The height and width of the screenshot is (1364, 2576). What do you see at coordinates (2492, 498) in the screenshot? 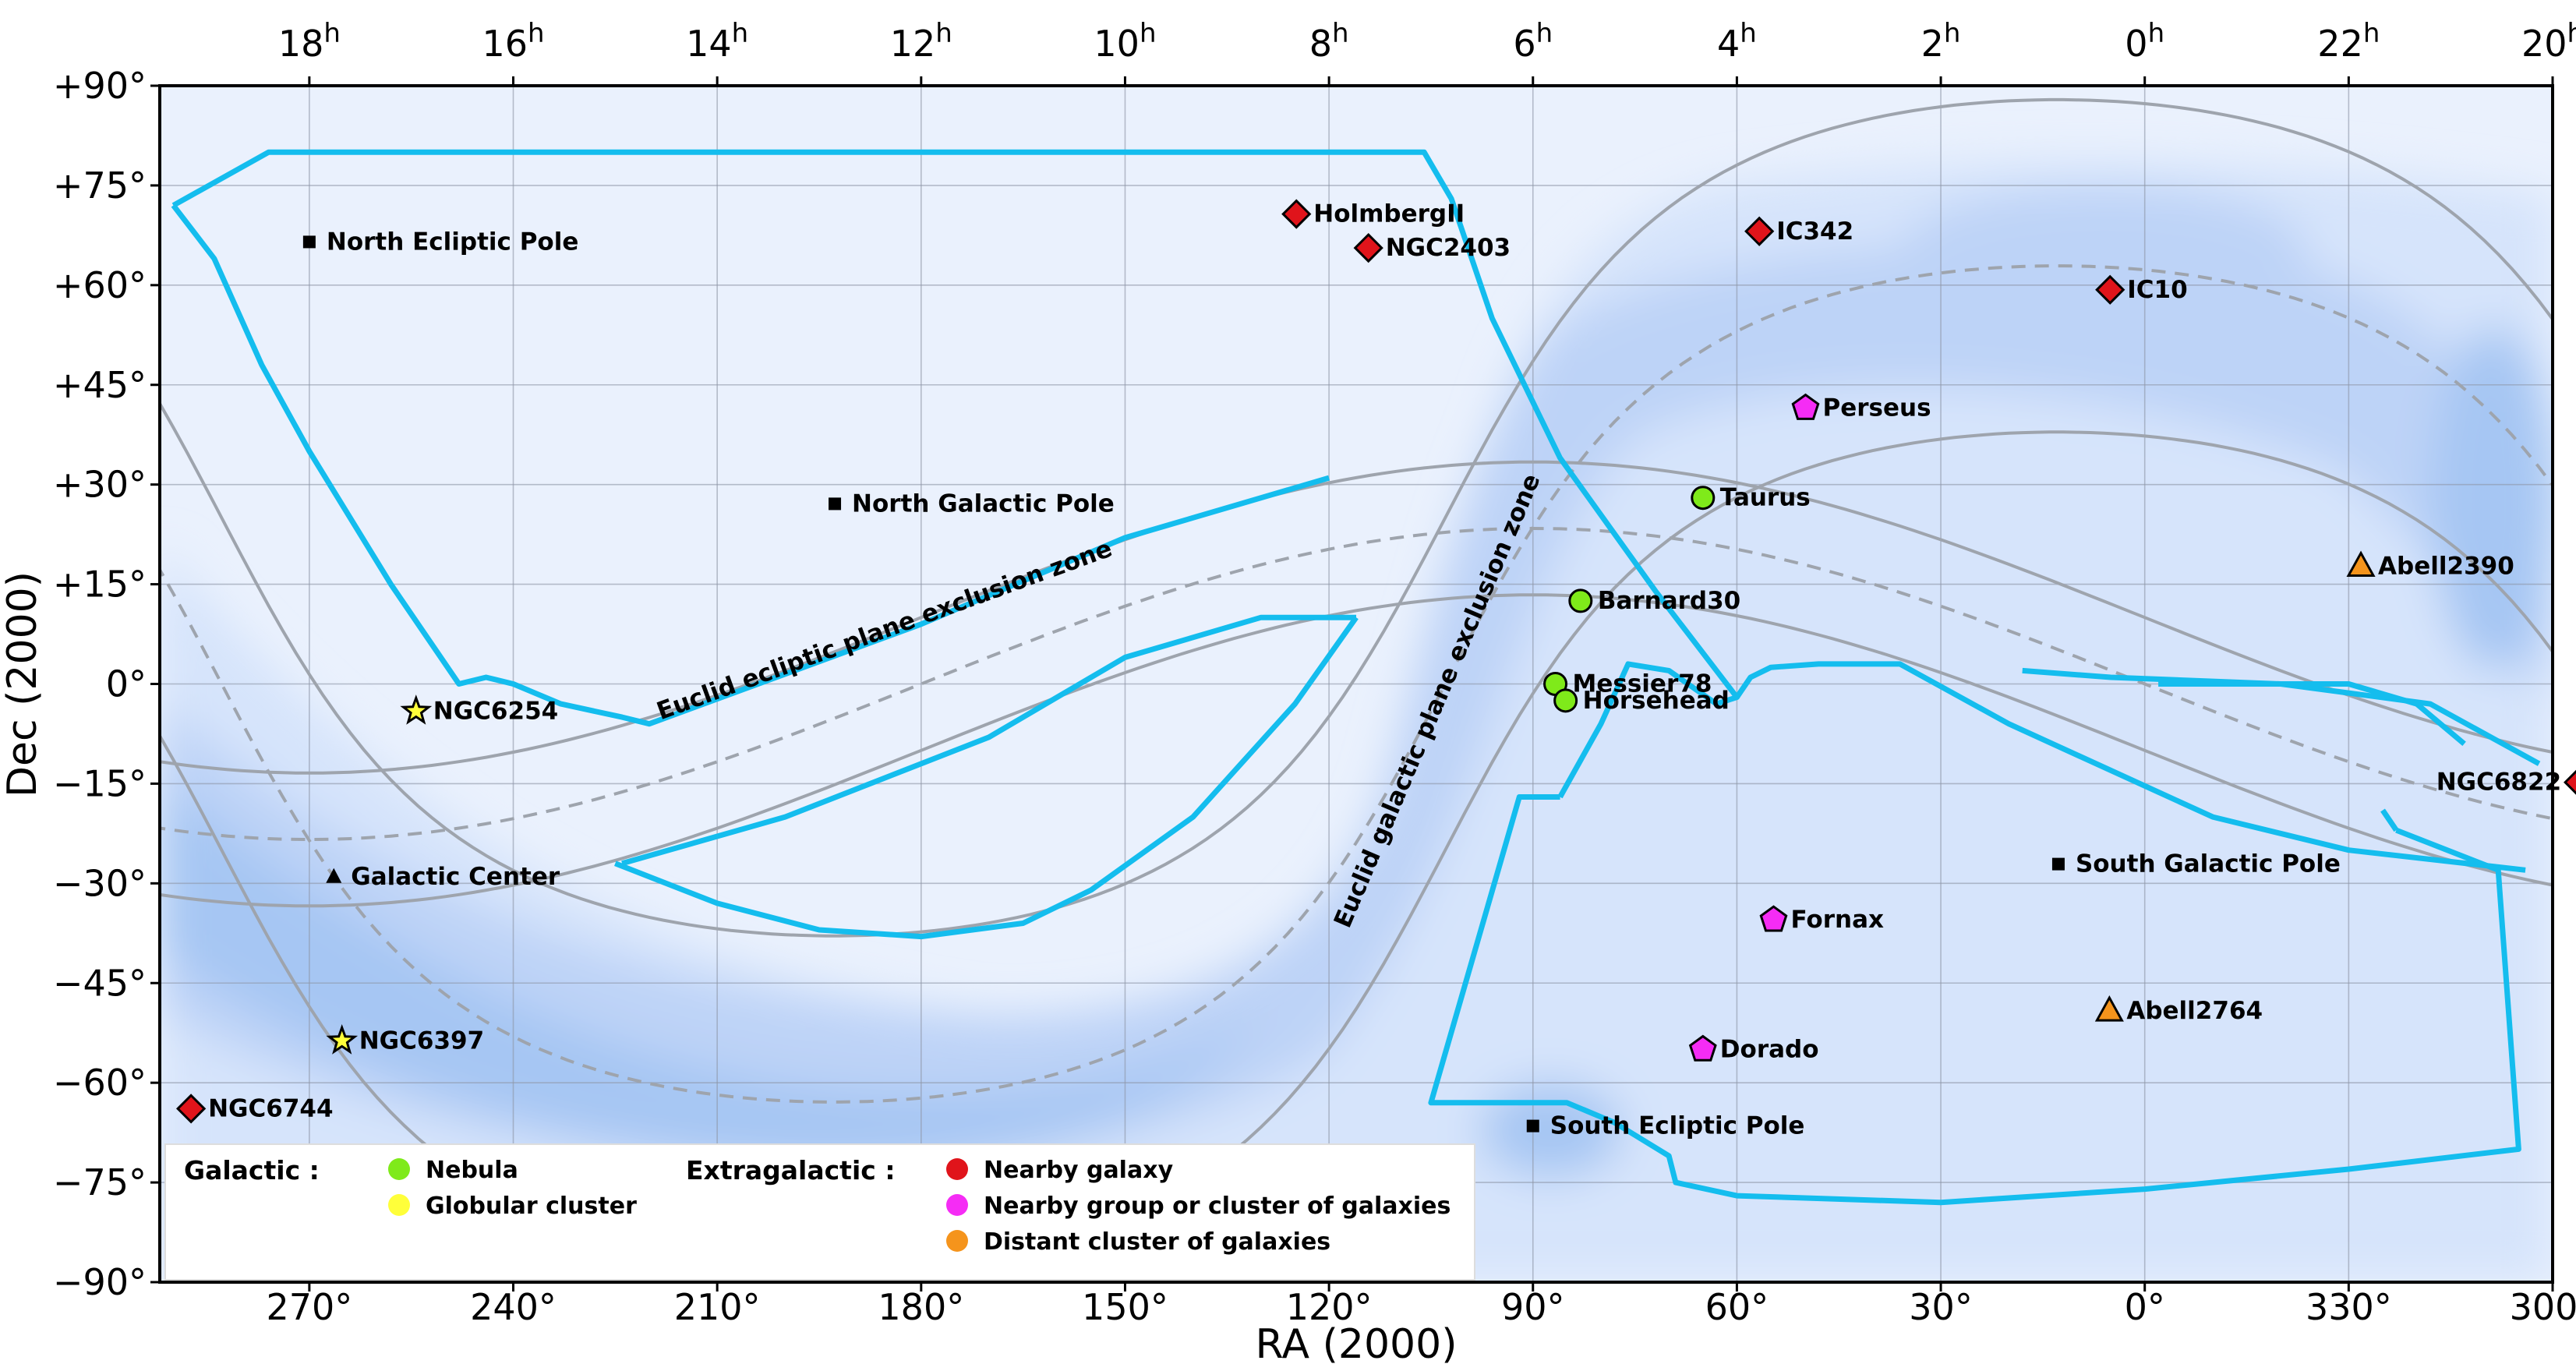
I see `density-blob-west` at bounding box center [2492, 498].